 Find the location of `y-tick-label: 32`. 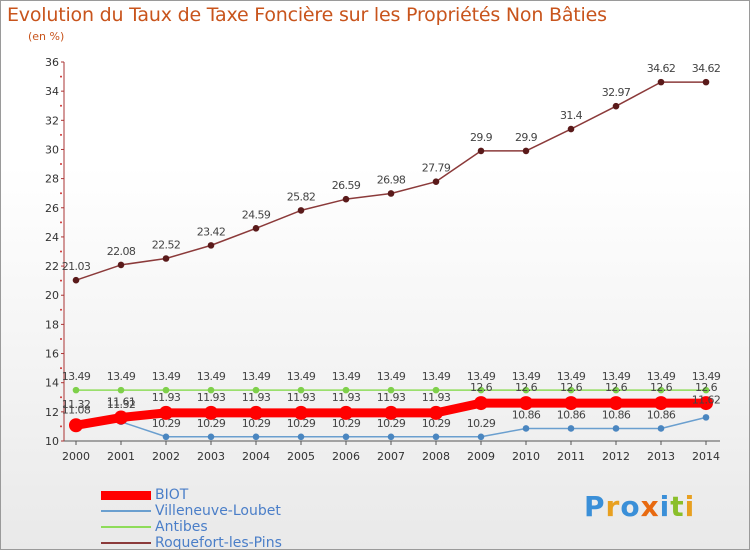

y-tick-label: 32 is located at coordinates (52, 120).